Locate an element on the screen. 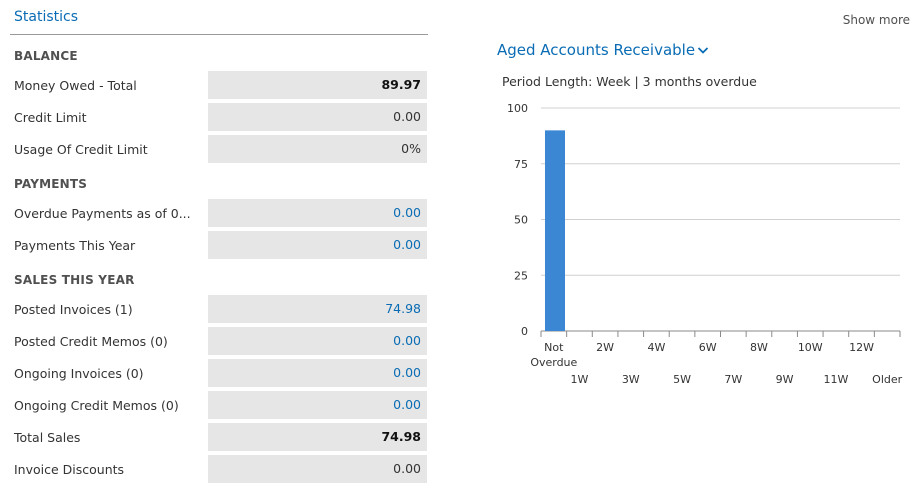 The image size is (922, 492). y-tick-label: 50 is located at coordinates (521, 220).